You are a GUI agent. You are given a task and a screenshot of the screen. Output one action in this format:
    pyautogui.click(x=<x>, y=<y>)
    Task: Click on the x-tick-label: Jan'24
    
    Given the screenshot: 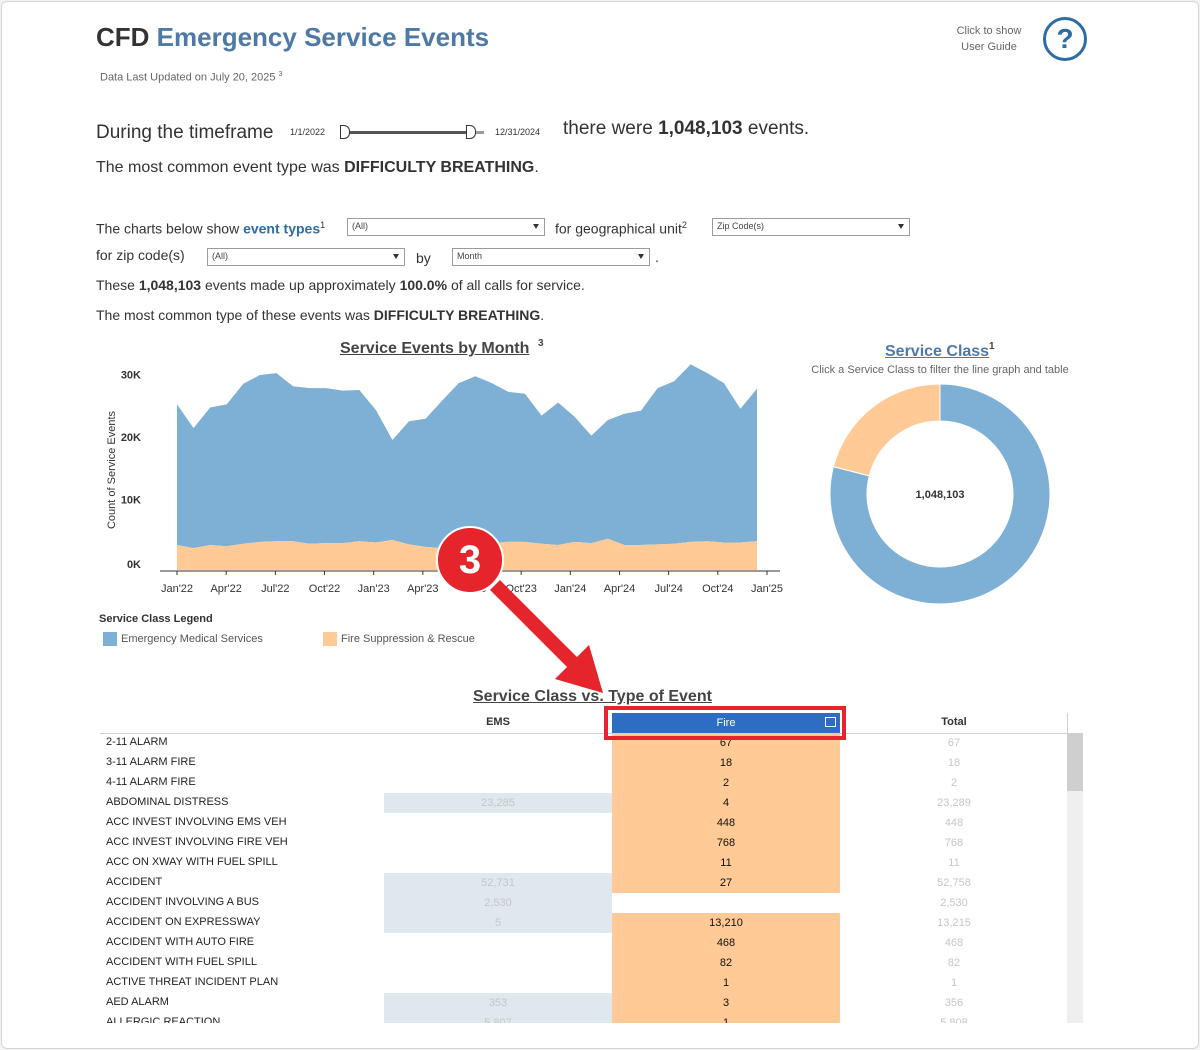 What is the action you would take?
    pyautogui.click(x=570, y=589)
    